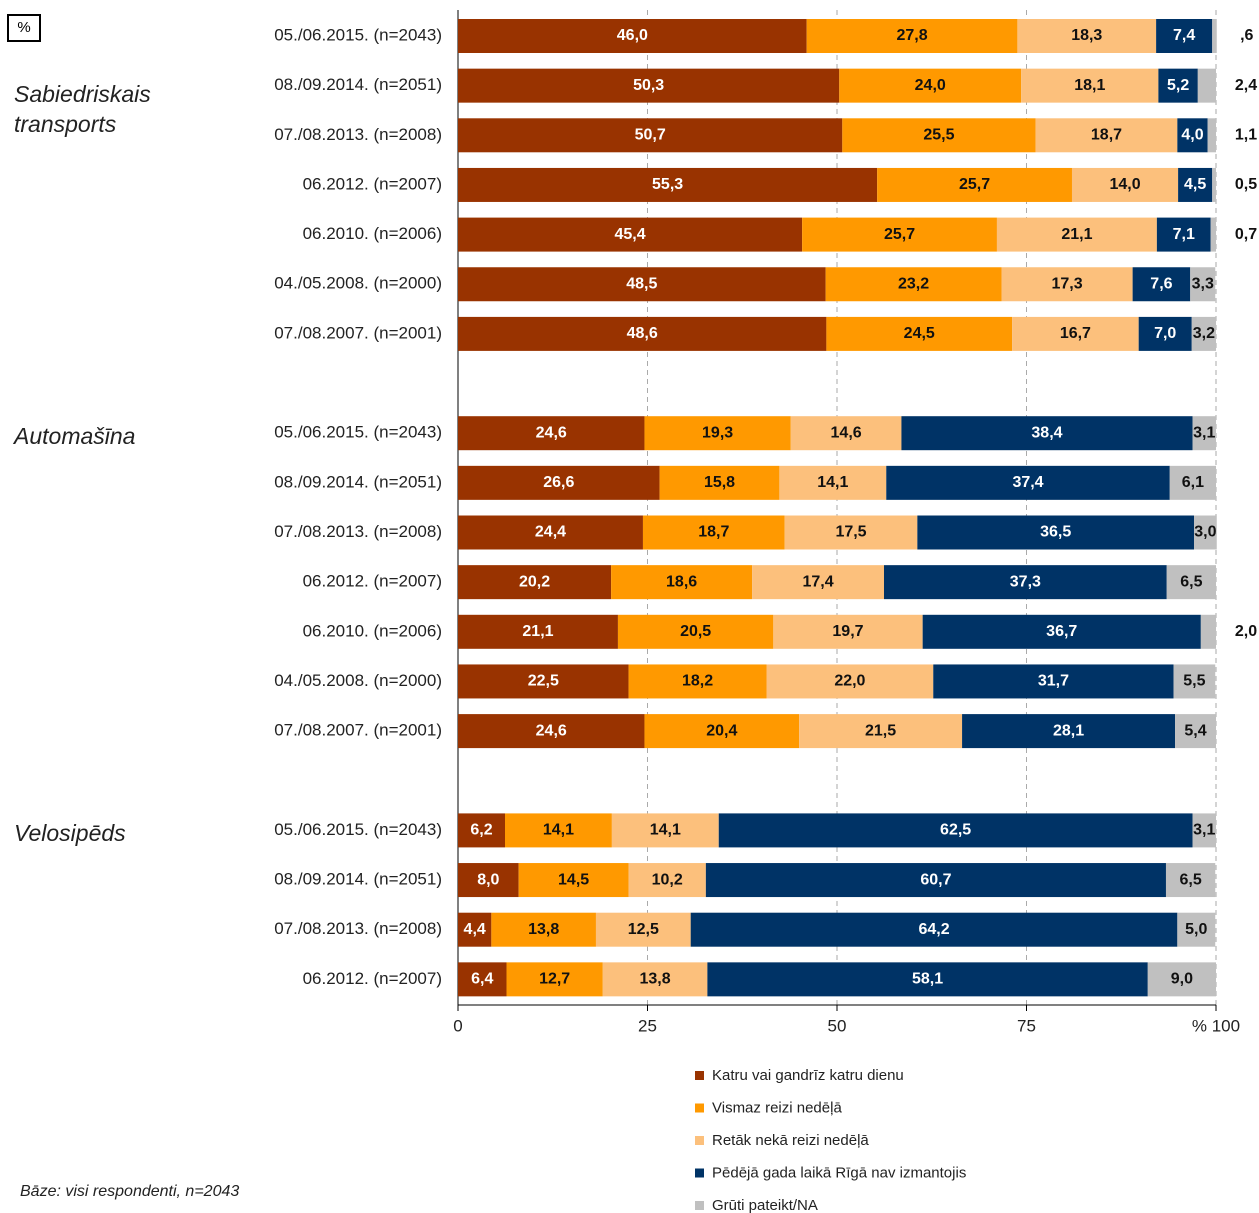  I want to click on value-label: 14,0, so click(1124, 184).